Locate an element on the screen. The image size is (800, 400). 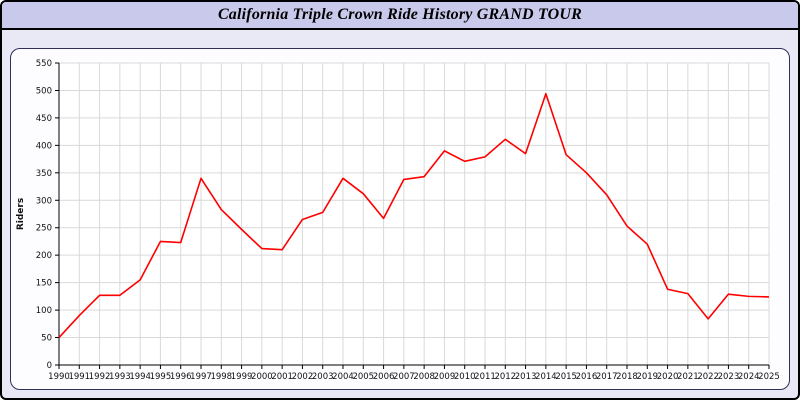
svg-text: 2010 is located at coordinates (465, 377).